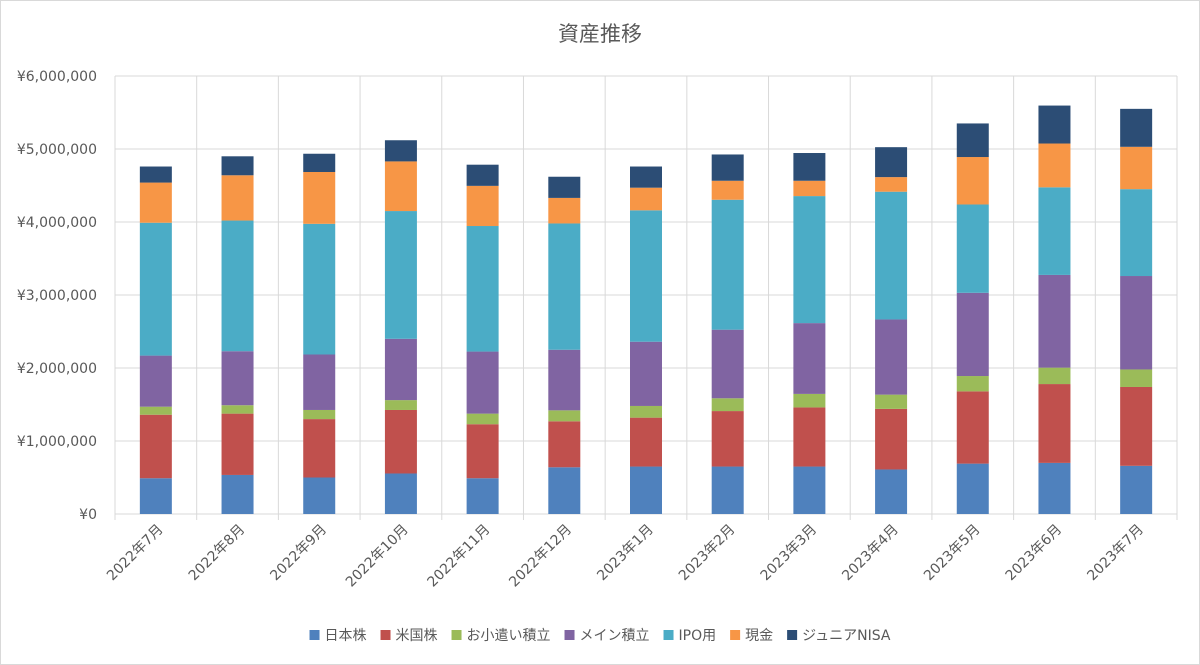 This screenshot has height=665, width=1200. I want to click on legend-label: ジュニアNISA, so click(846, 636).